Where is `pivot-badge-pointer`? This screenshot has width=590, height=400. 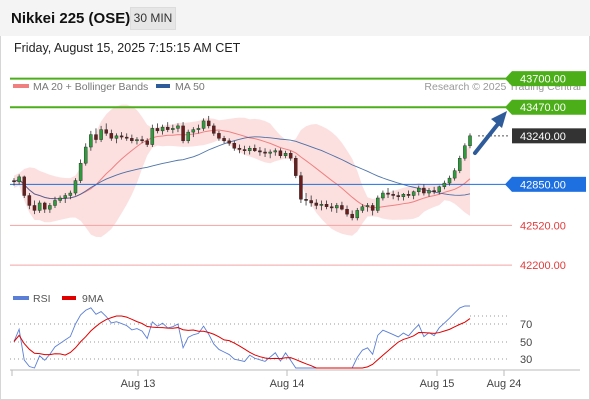 pivot-badge-pointer is located at coordinates (508, 184).